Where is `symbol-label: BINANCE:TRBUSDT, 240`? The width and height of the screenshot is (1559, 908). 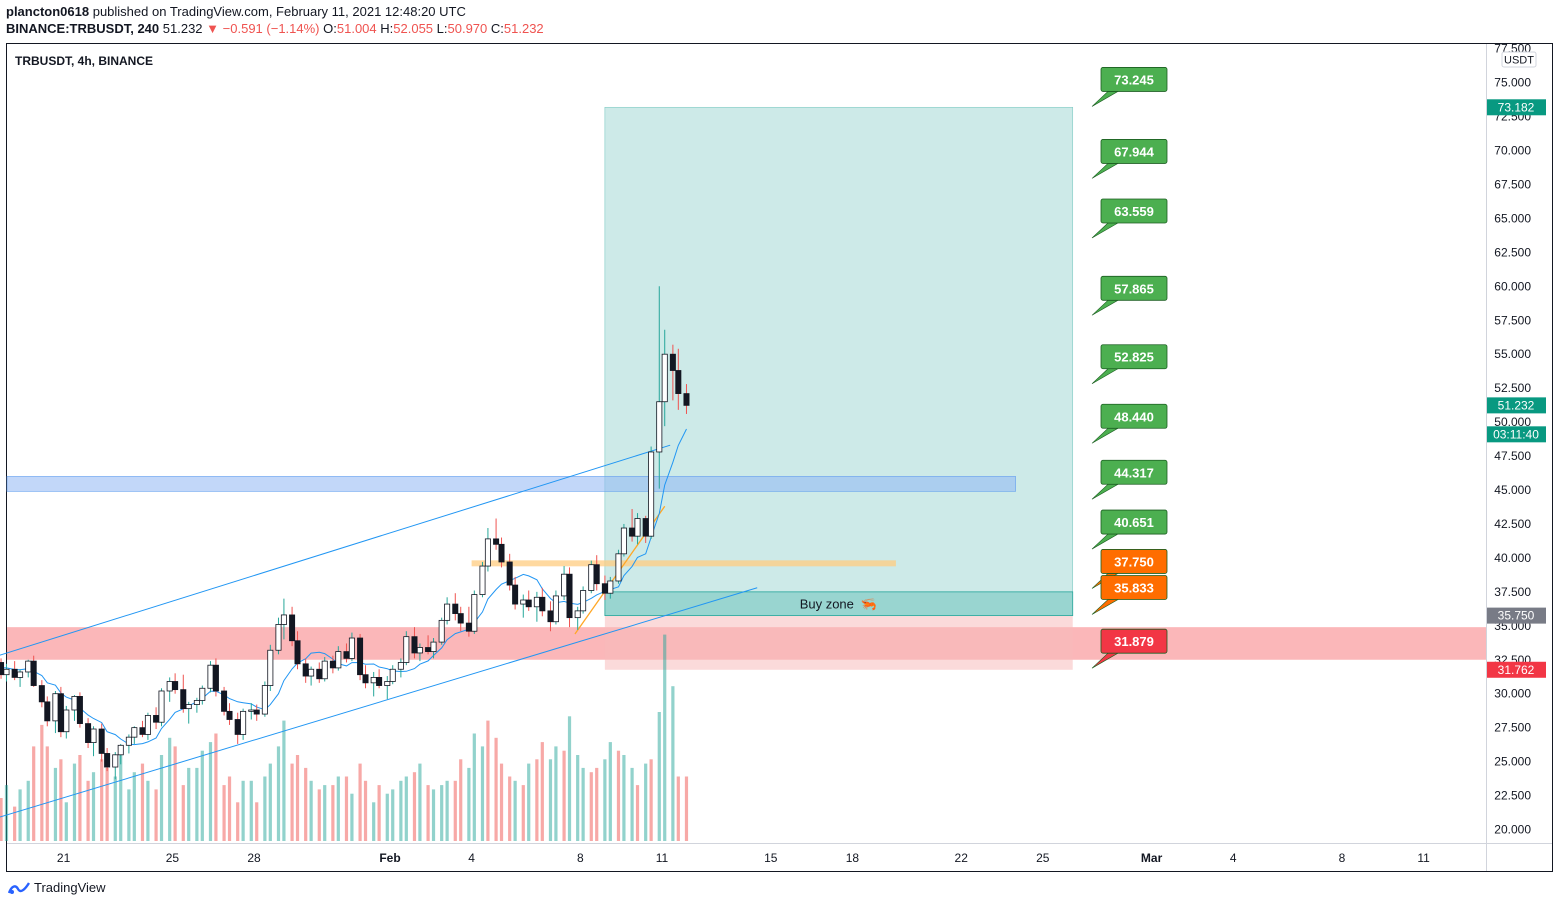 symbol-label: BINANCE:TRBUSDT, 240 is located at coordinates (83, 28).